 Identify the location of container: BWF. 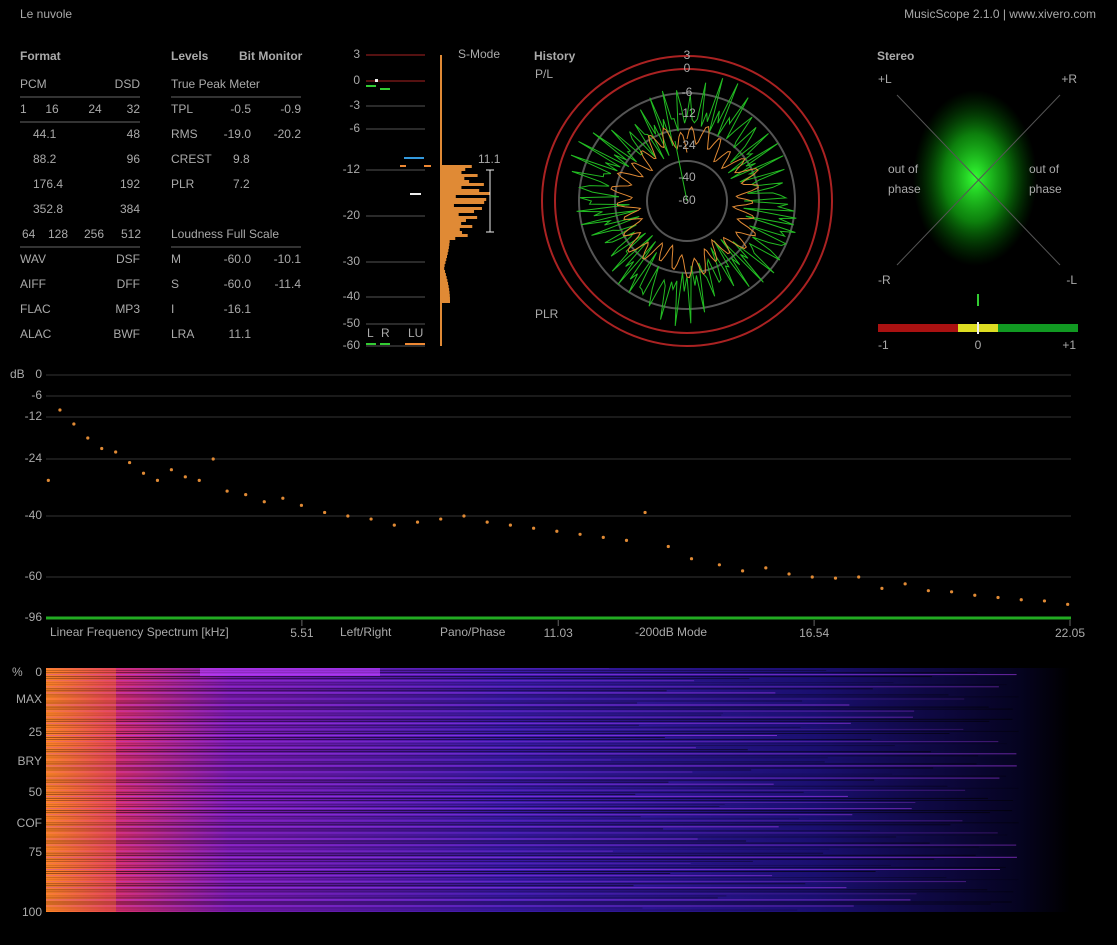
(126, 334).